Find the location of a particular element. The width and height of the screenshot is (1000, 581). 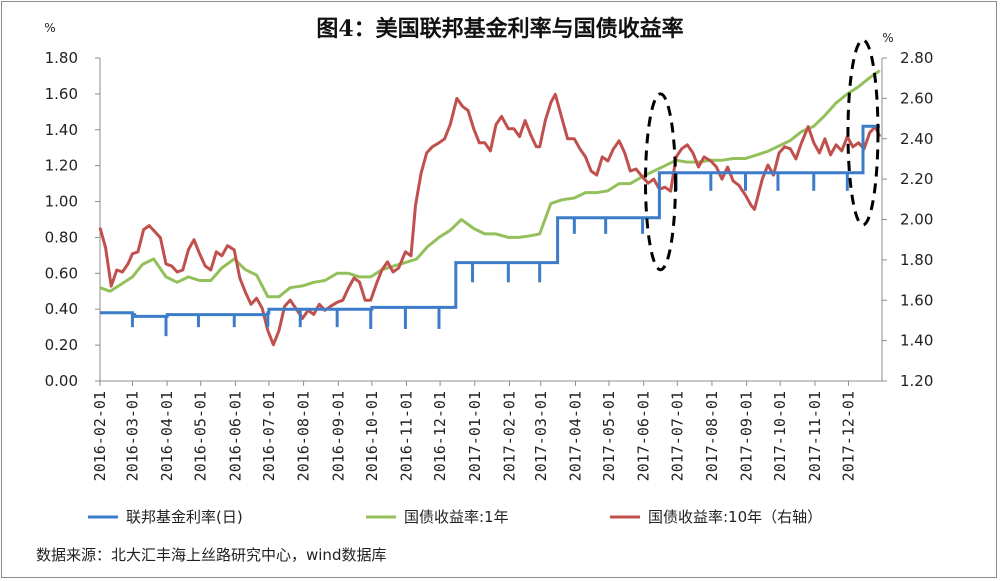

data-source-note: 数据来源：北大汇丰海上丝路研究中心，wind数据库 is located at coordinates (211, 555).